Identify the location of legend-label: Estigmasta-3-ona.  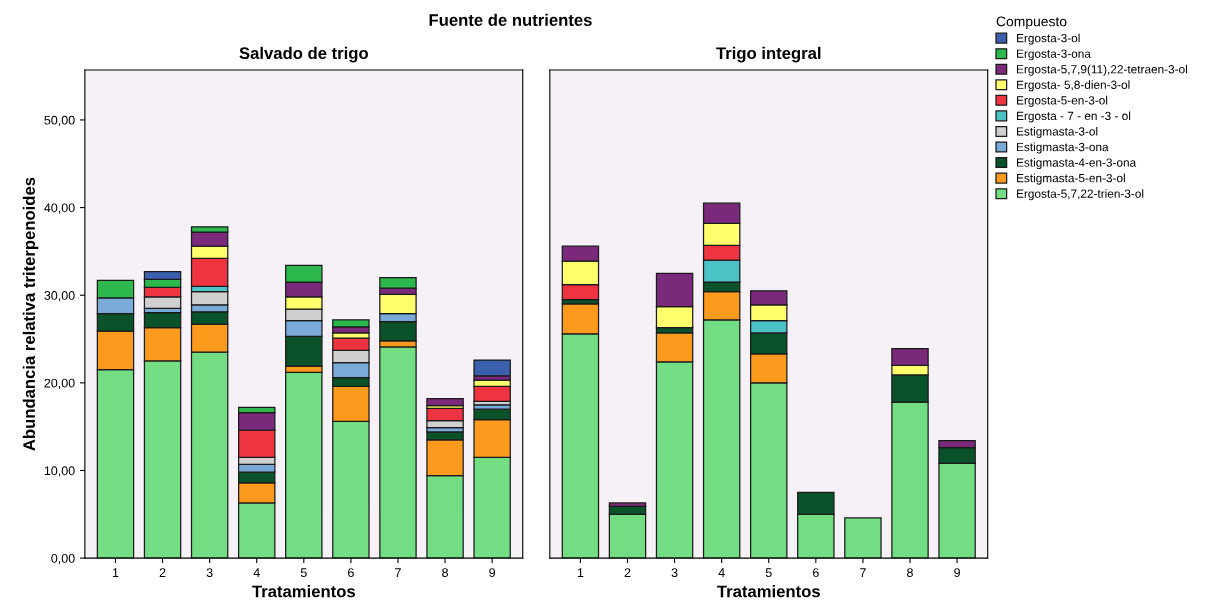
(1063, 148).